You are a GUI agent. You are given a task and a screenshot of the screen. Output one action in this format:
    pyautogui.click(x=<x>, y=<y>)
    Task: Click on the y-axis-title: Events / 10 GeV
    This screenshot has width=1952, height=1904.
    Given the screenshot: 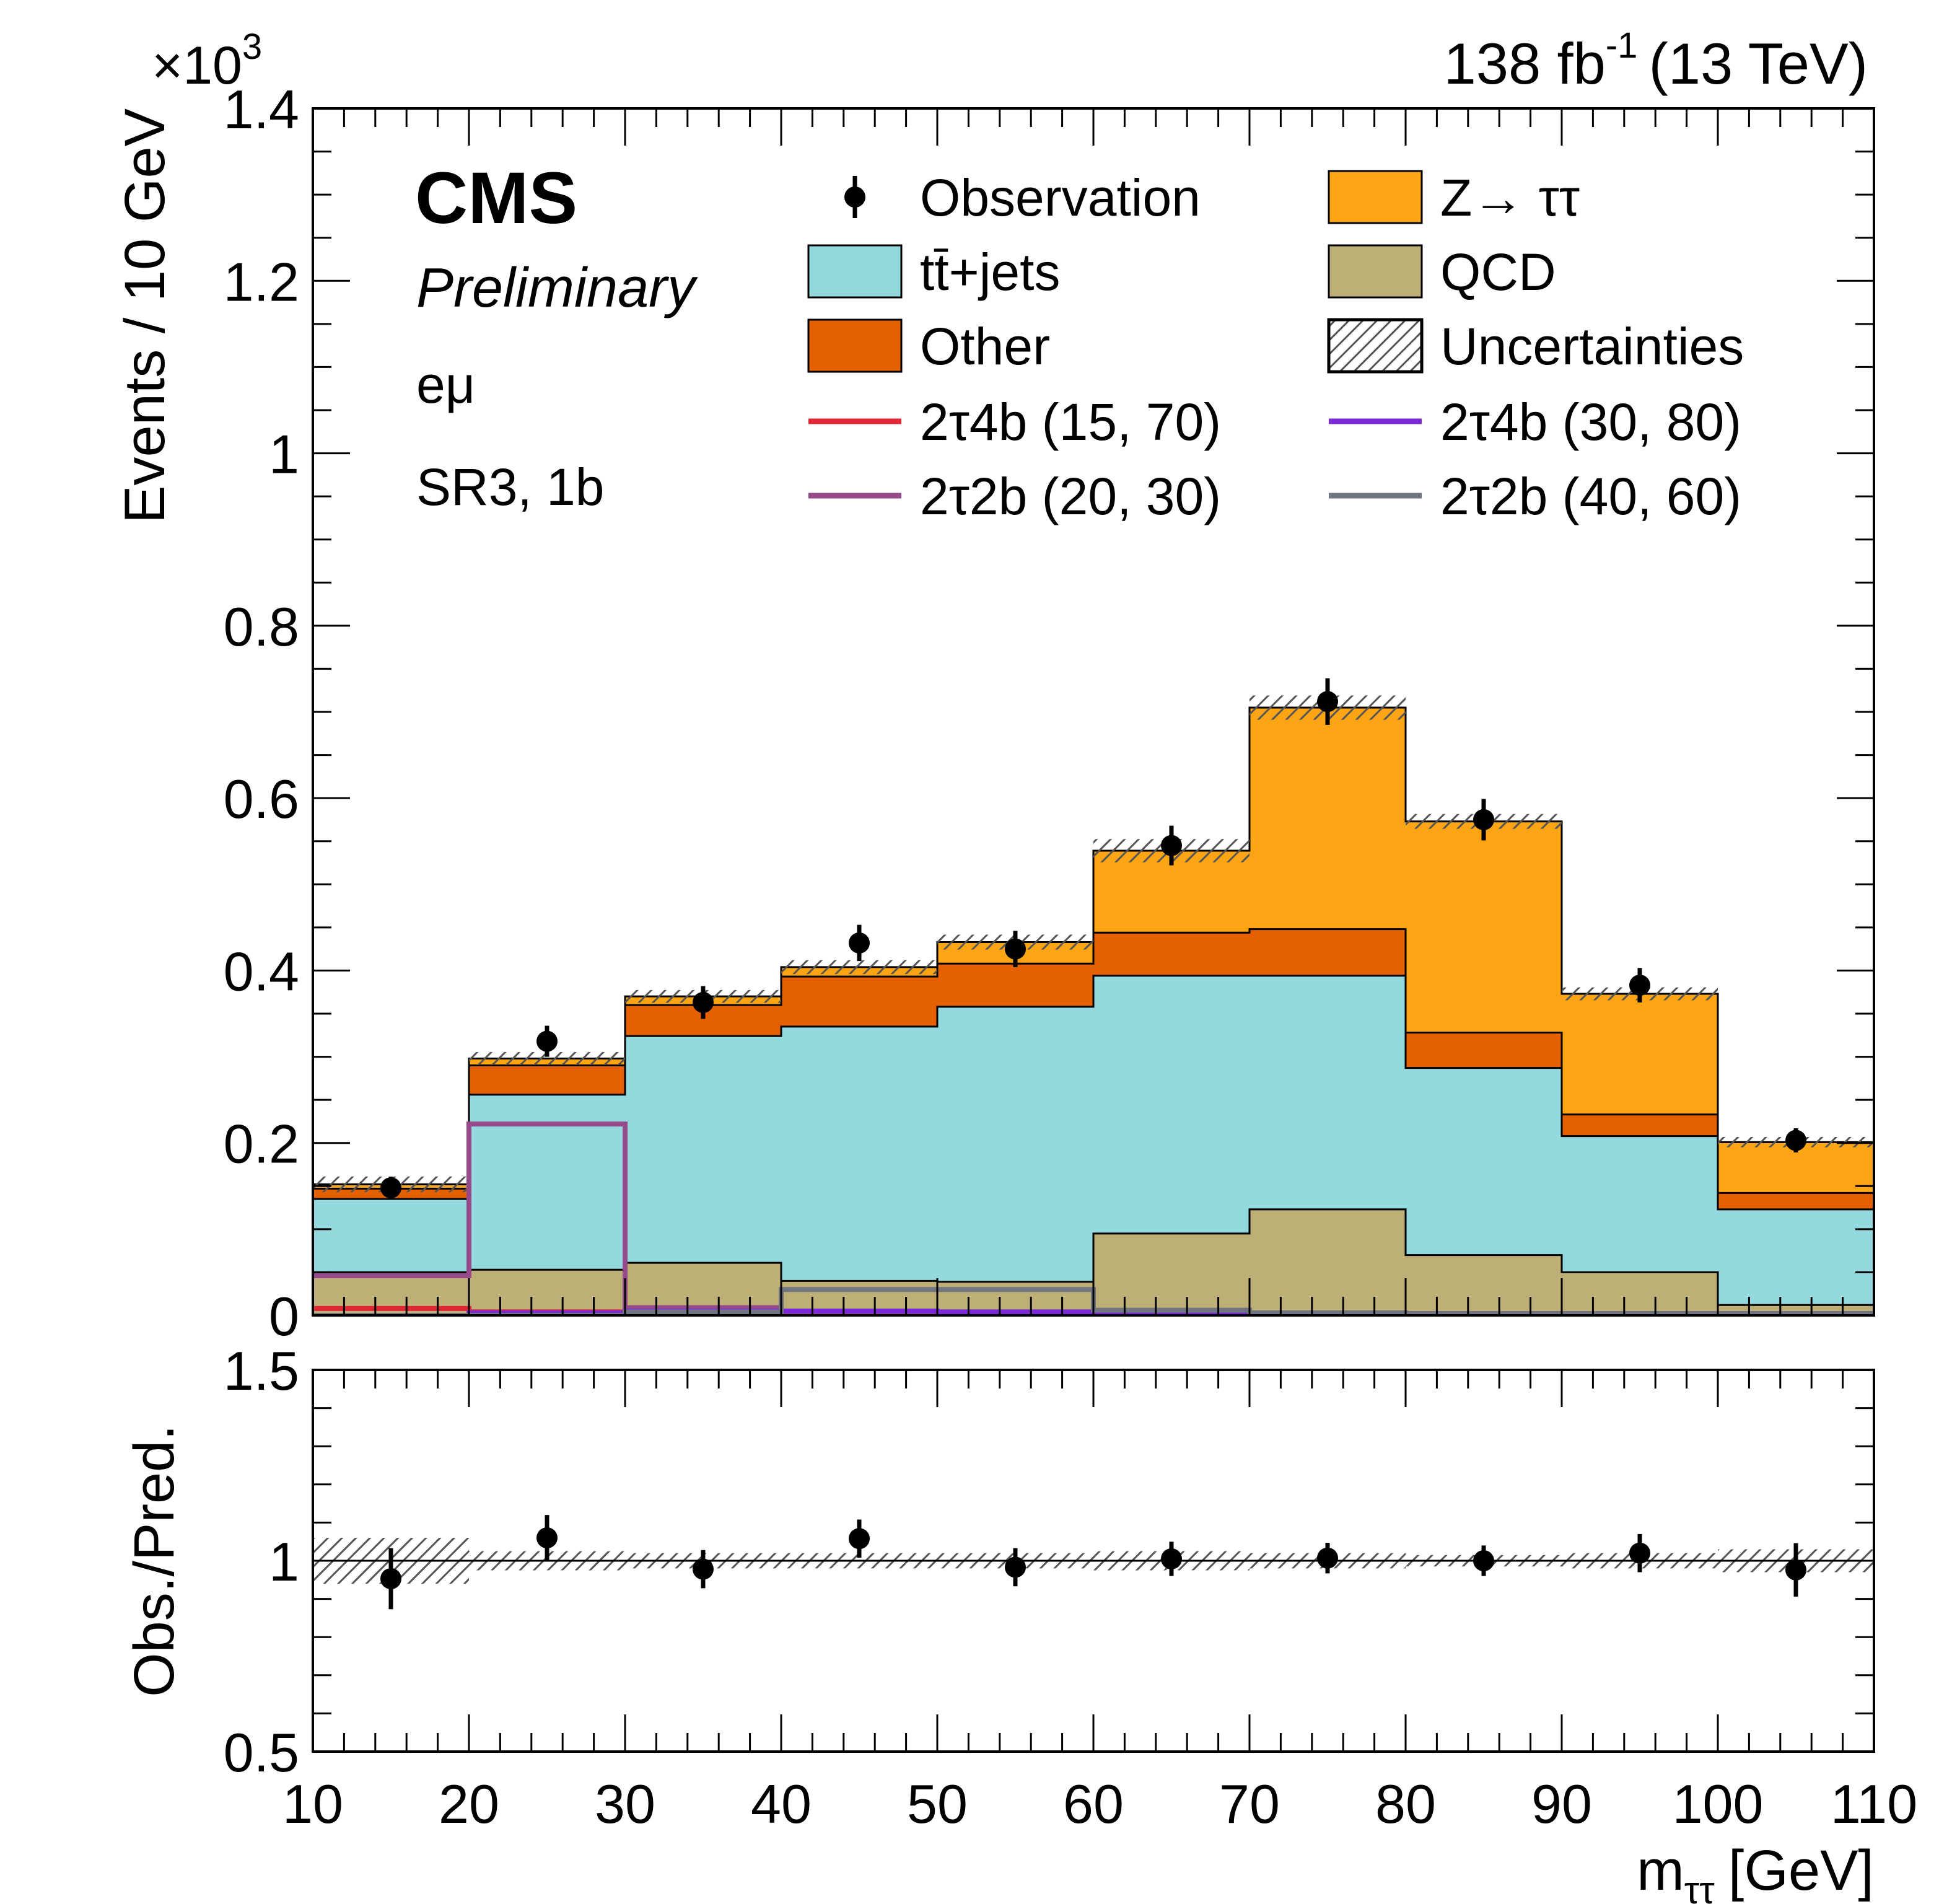 What is the action you would take?
    pyautogui.click(x=145, y=316)
    